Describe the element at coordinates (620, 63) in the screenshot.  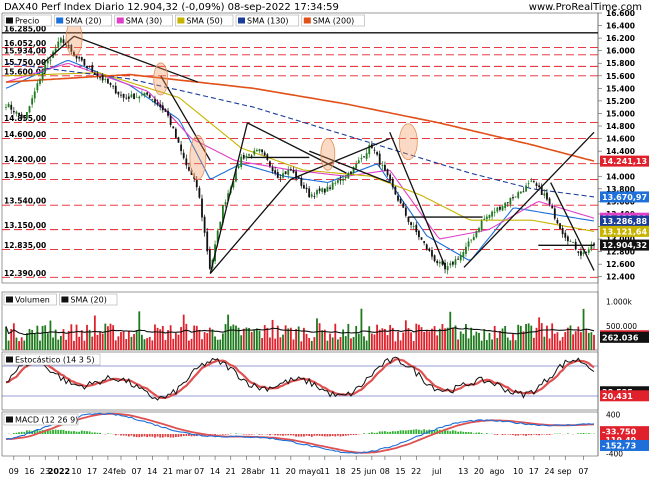
I see `price-tick-label: 15.800` at that location.